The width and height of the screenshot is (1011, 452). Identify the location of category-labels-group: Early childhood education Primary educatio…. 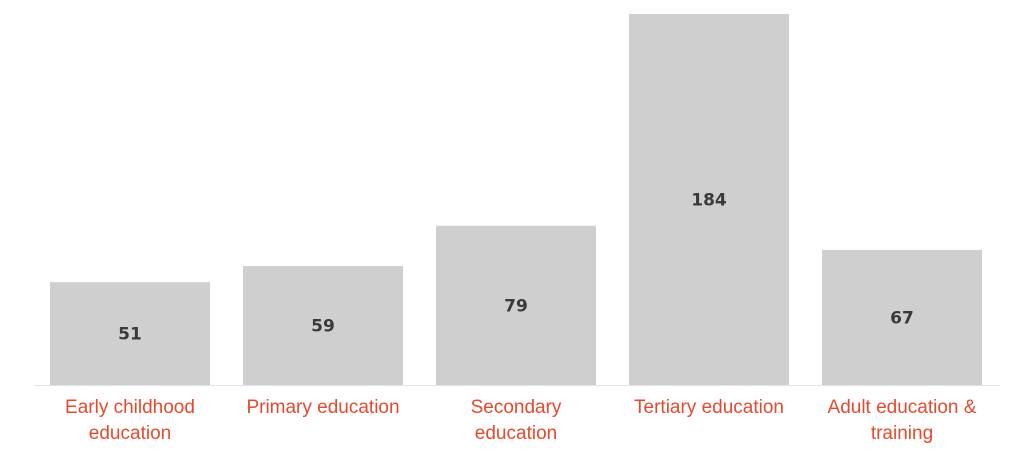
(521, 420).